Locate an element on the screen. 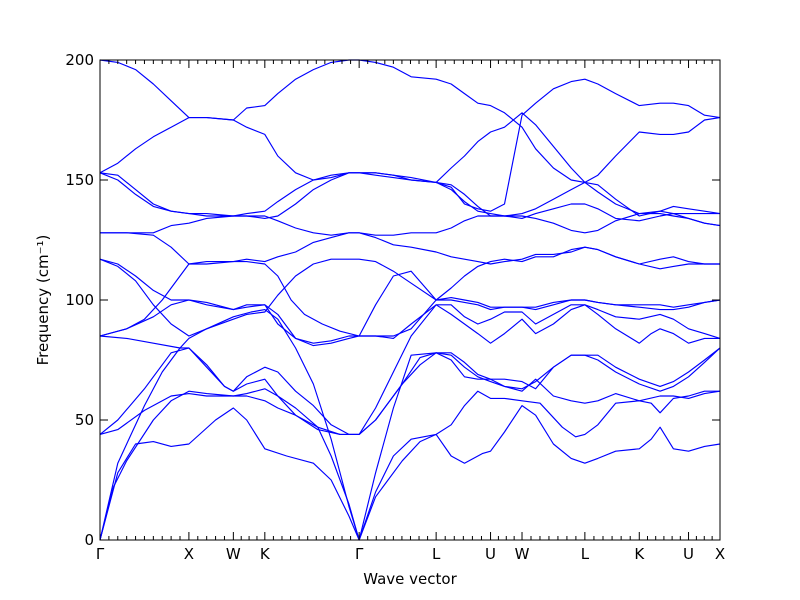  x-tick-label-6: L is located at coordinates (436, 554).